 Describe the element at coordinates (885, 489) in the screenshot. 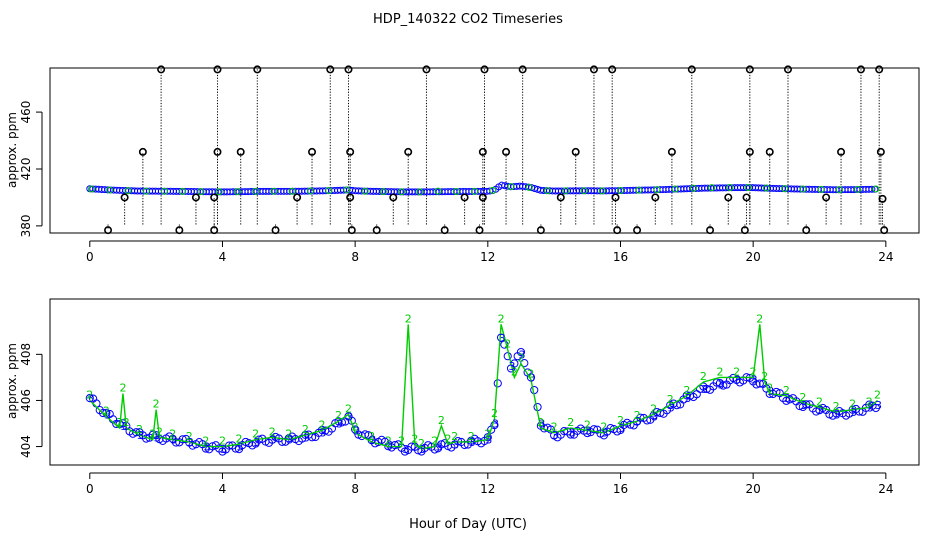

I see `bottom-x-tick-label: 24` at that location.